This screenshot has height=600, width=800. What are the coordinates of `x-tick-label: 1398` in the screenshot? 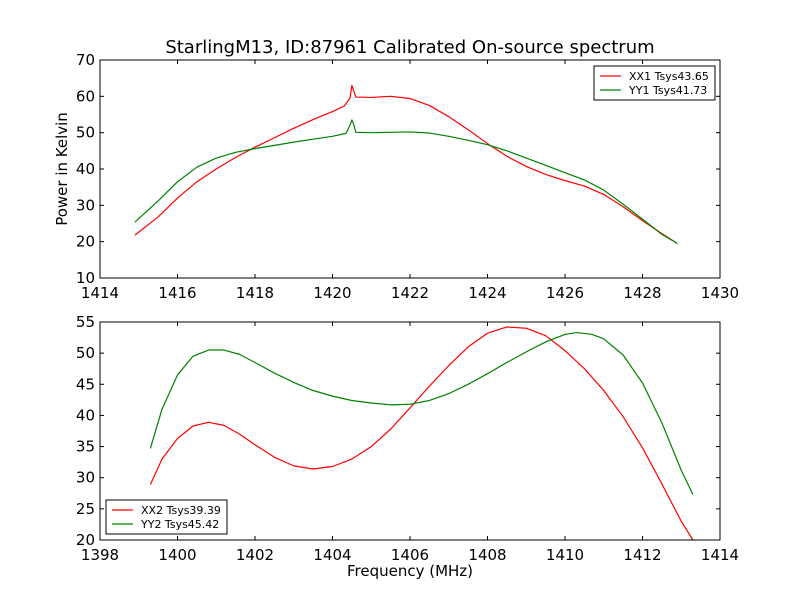 It's located at (100, 555).